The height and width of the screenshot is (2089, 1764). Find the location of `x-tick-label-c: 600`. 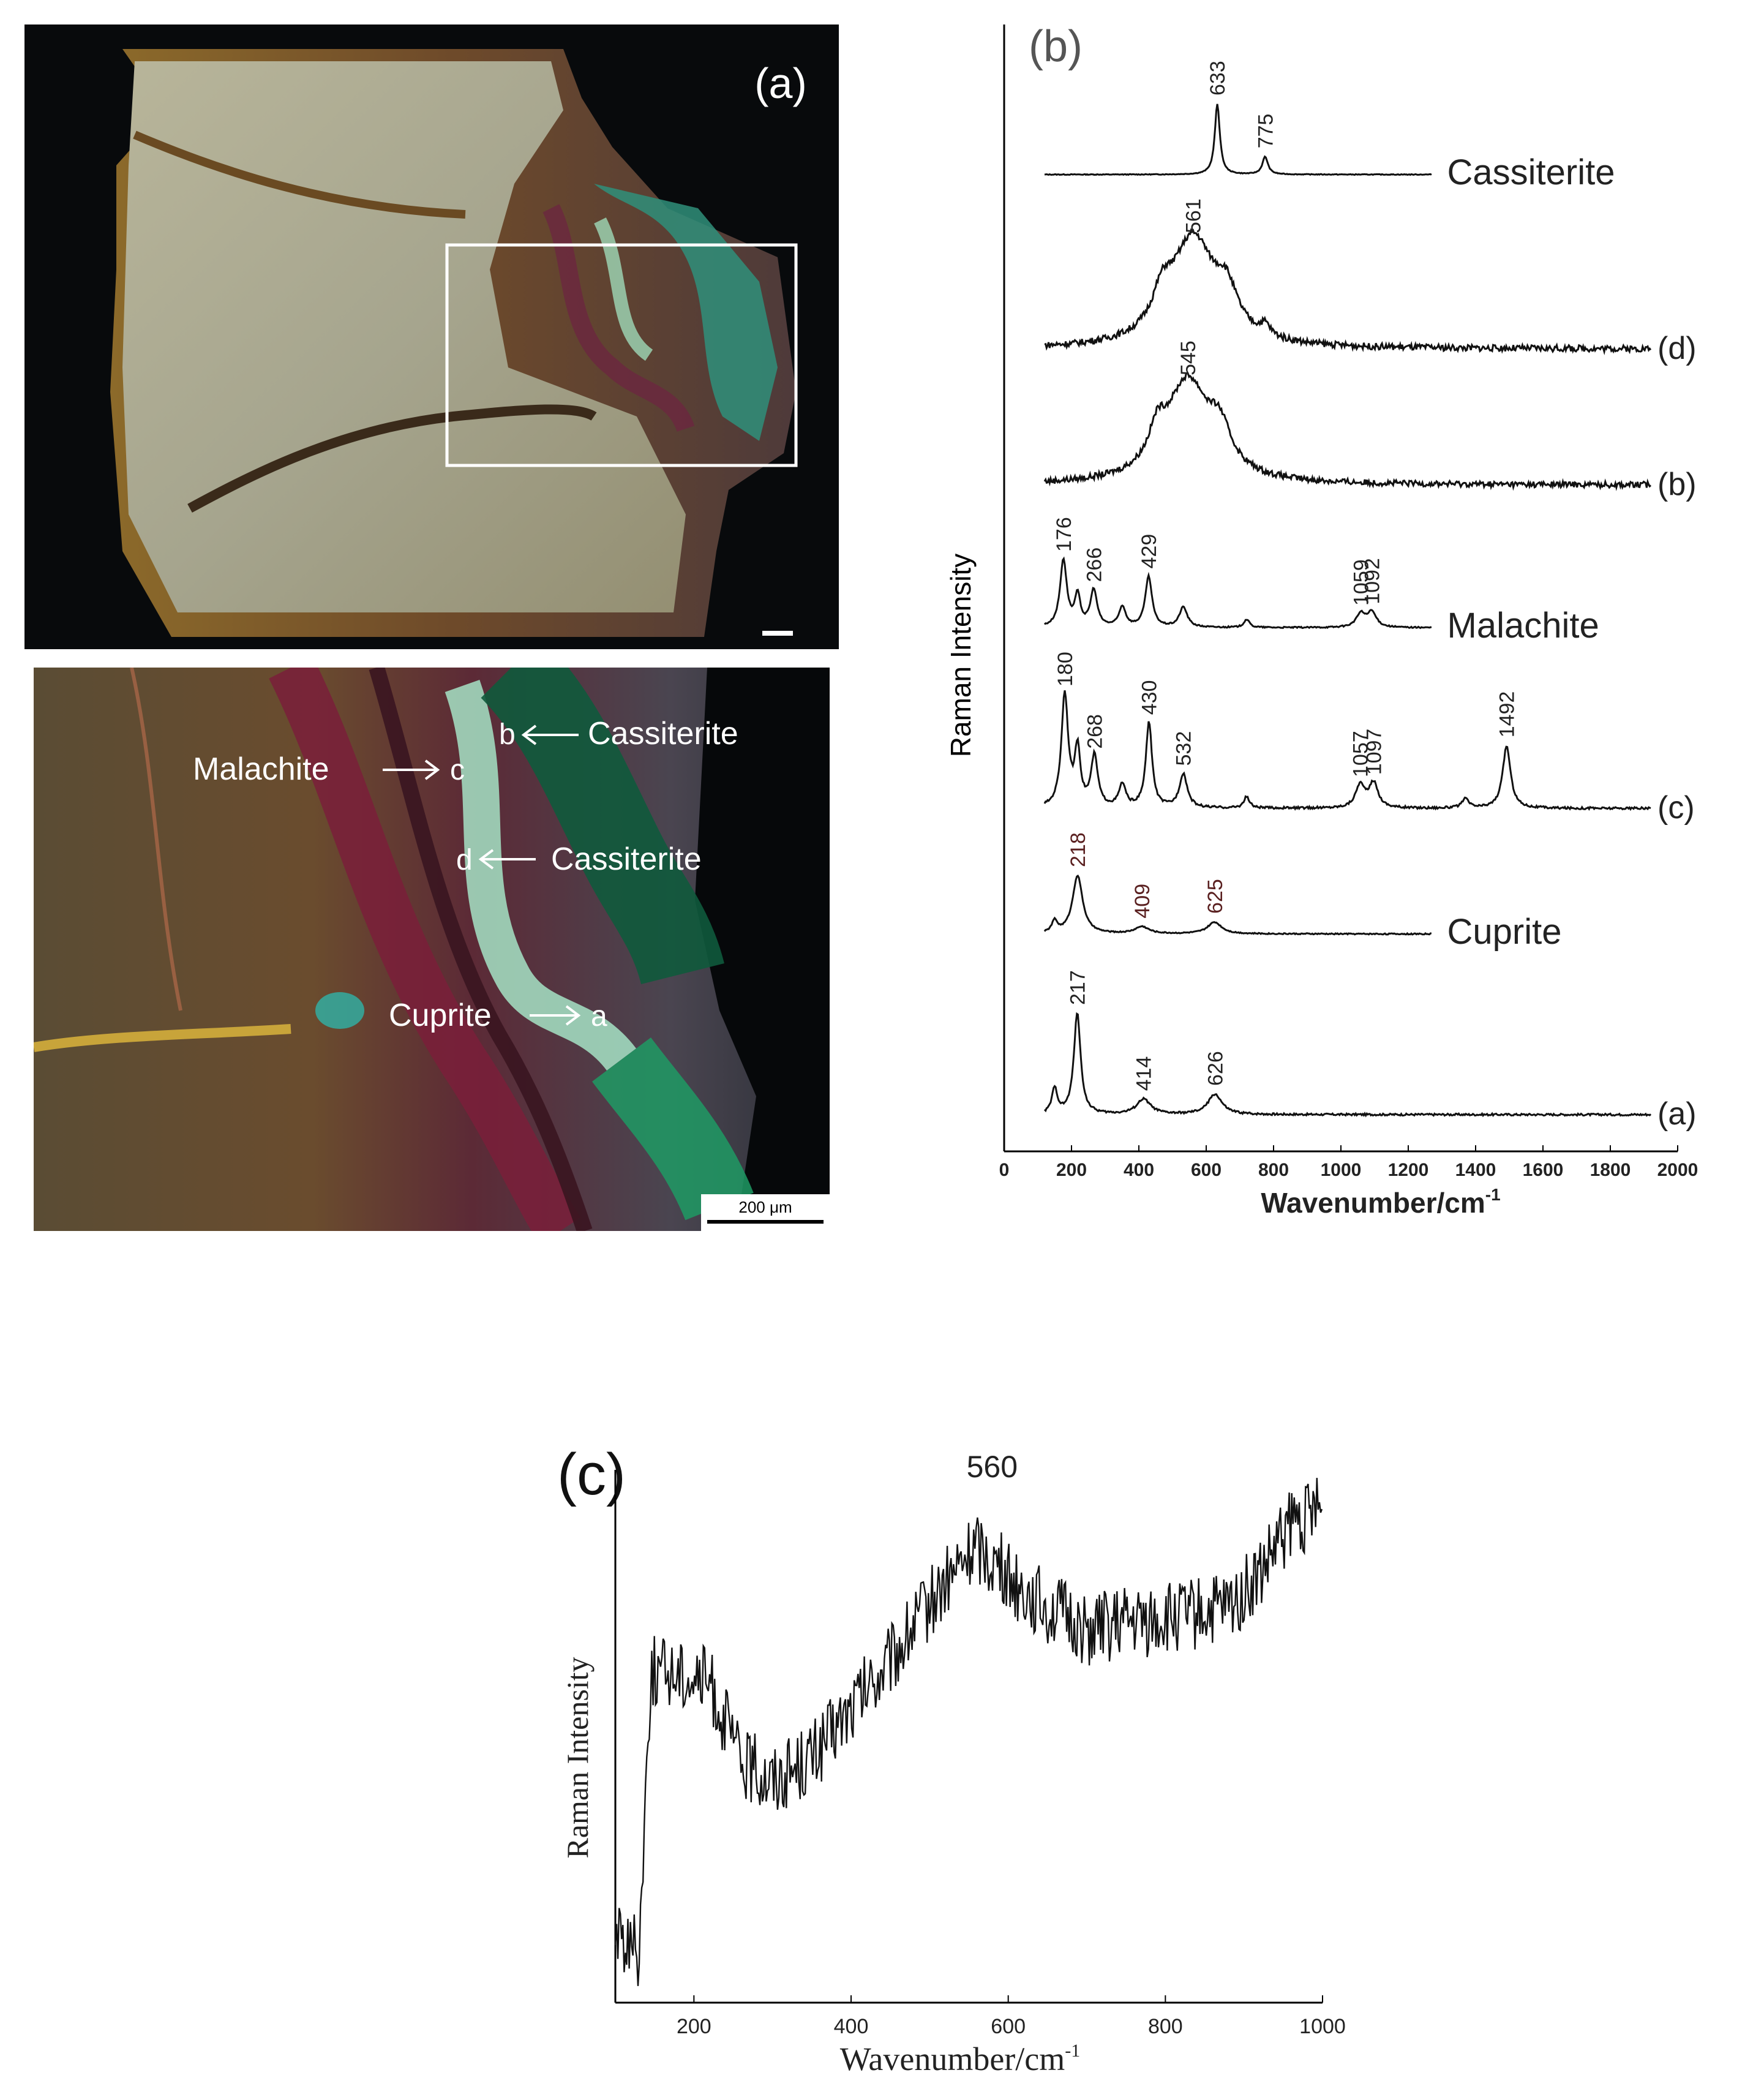

x-tick-label-c: 600 is located at coordinates (1008, 2027).